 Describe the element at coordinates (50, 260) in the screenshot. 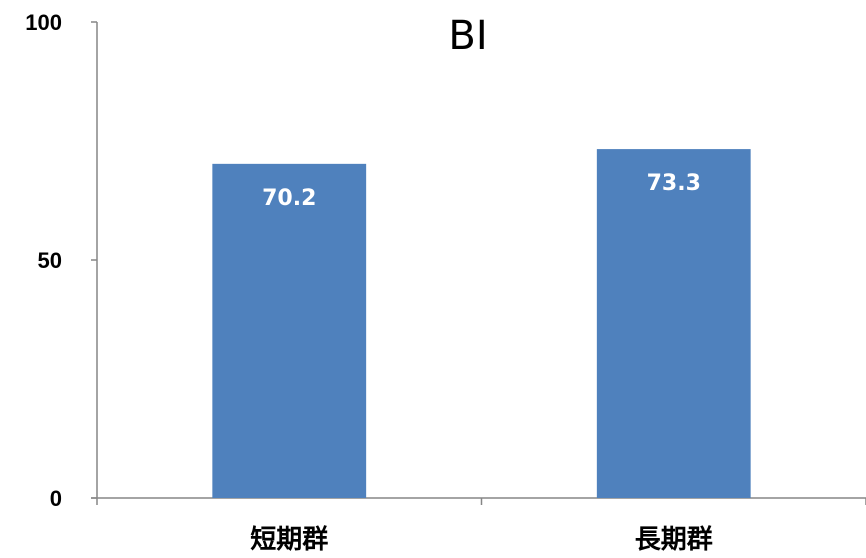

I see `y-tick-label: 50` at that location.